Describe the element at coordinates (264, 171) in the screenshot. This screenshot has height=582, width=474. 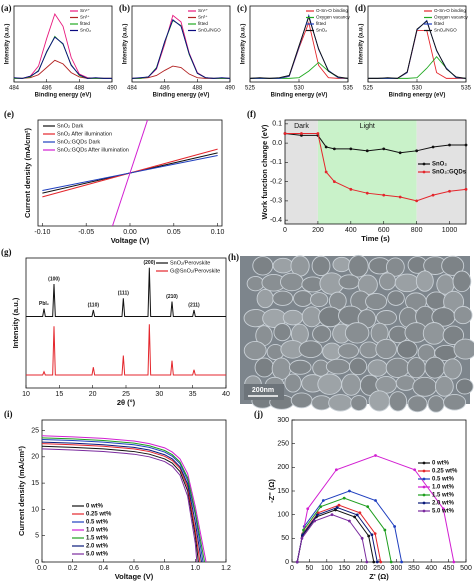
I see `y-axis-label: Work function change (eV)` at that location.